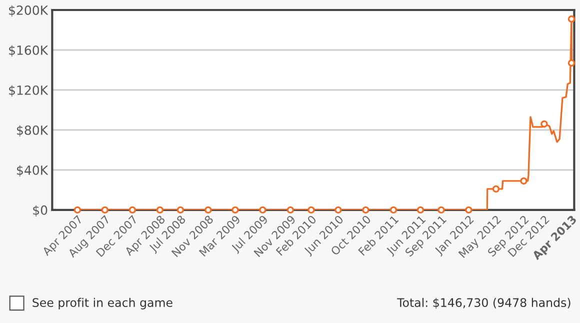  What do you see at coordinates (32, 171) in the screenshot?
I see `y-tick-label: $40K` at bounding box center [32, 171].